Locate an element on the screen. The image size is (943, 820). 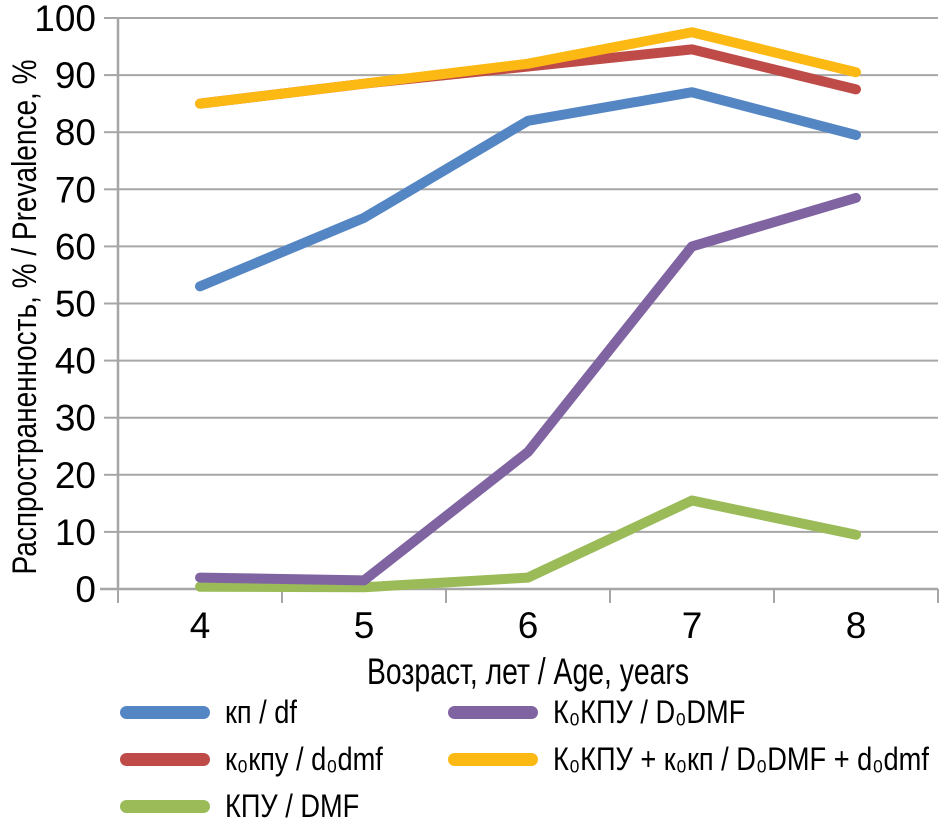
legend-item: К₀КПУ / D₀DMF is located at coordinates (613, 712).